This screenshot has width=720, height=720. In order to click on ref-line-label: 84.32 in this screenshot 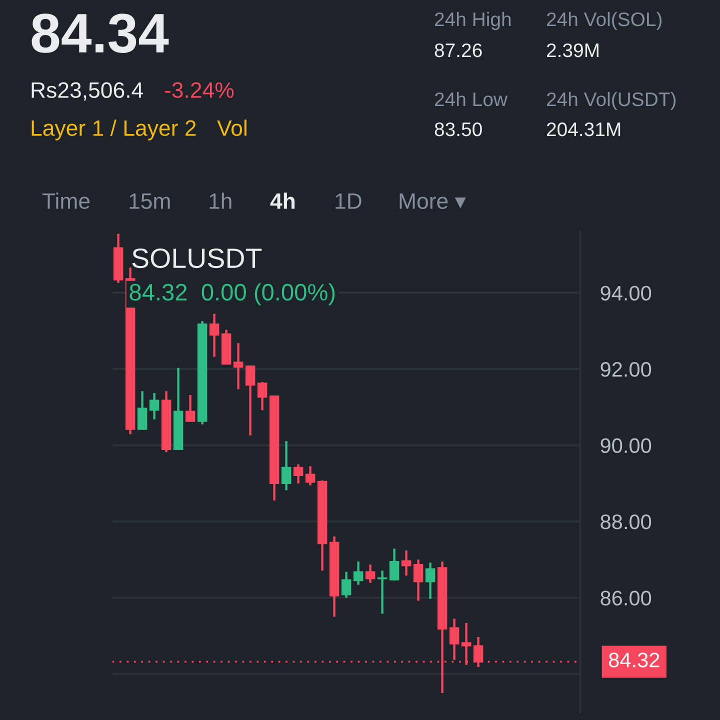, I will do `click(634, 660)`.